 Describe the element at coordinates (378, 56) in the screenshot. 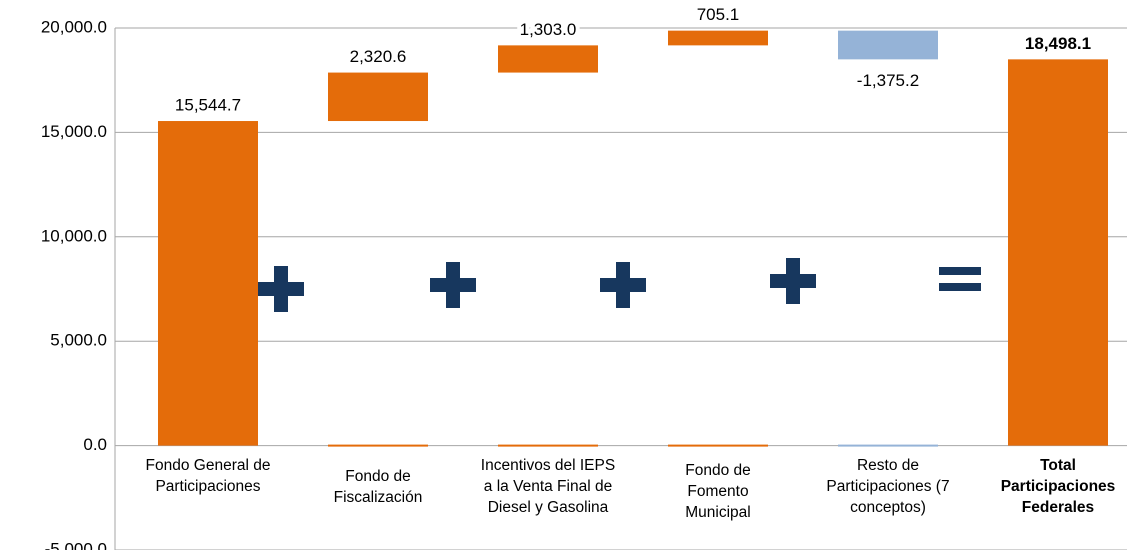

I see `value-label: 2,320.6` at that location.